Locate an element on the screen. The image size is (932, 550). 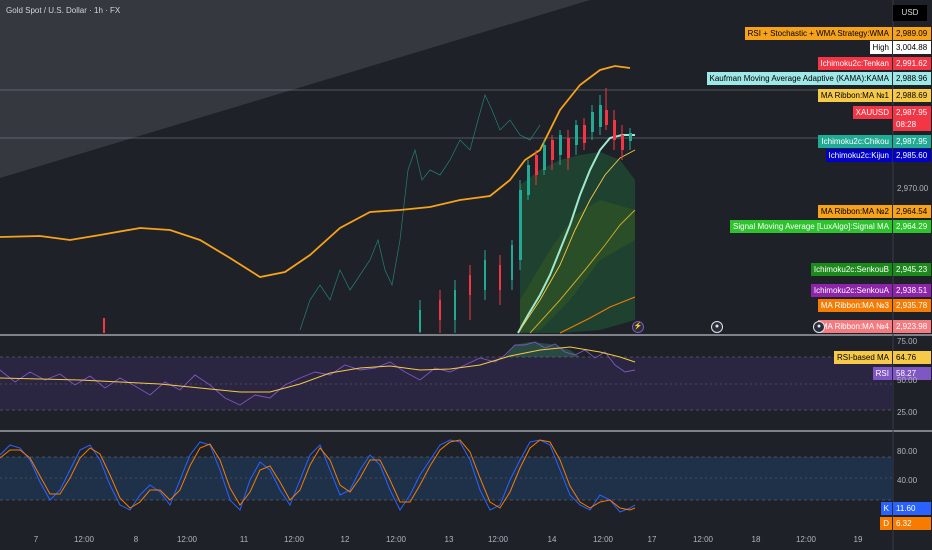
currency-button: USD is located at coordinates (910, 13).